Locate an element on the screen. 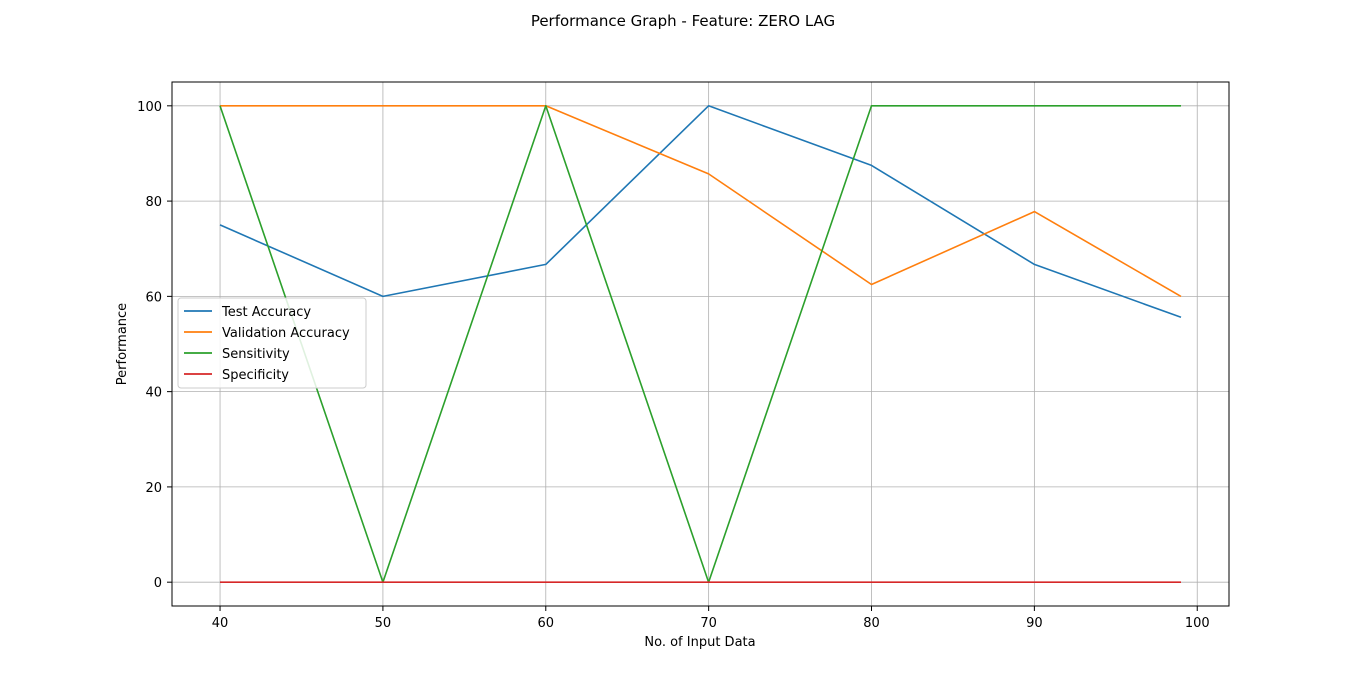 This screenshot has height=685, width=1366. legend-label: Test Accuracy is located at coordinates (266, 312).